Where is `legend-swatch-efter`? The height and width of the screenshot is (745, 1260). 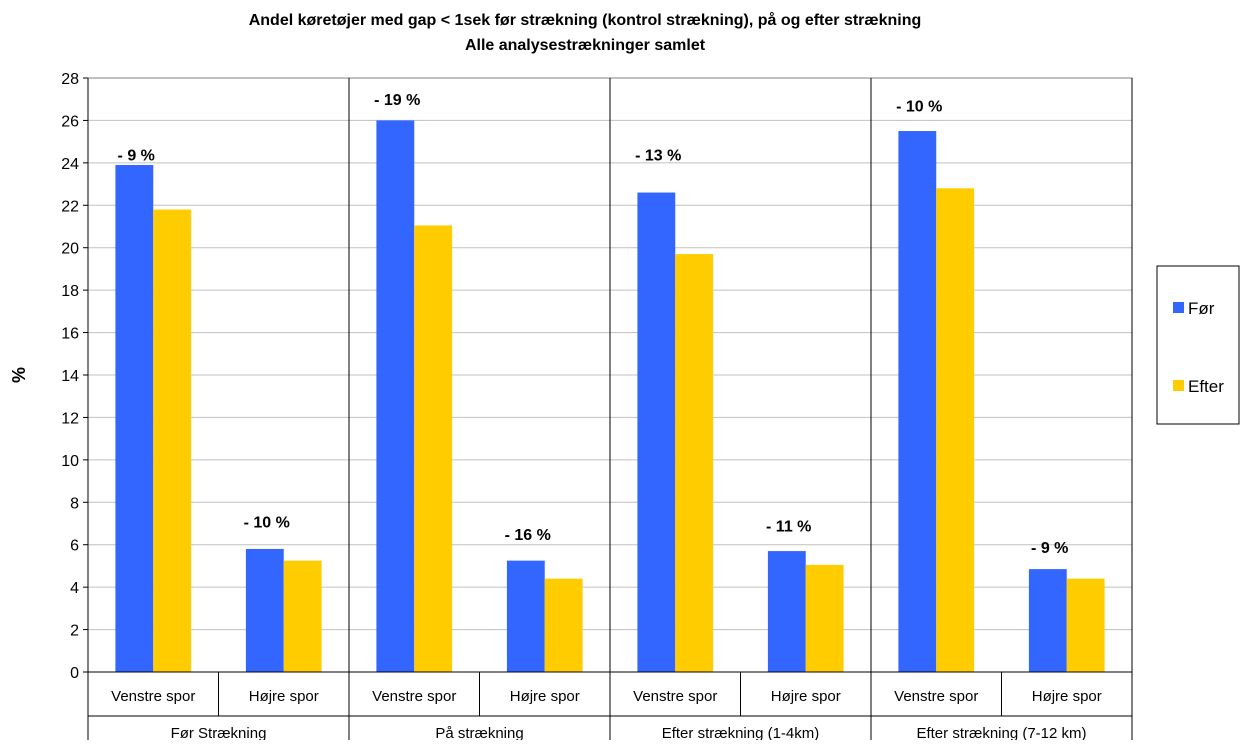
legend-swatch-efter is located at coordinates (1178, 385).